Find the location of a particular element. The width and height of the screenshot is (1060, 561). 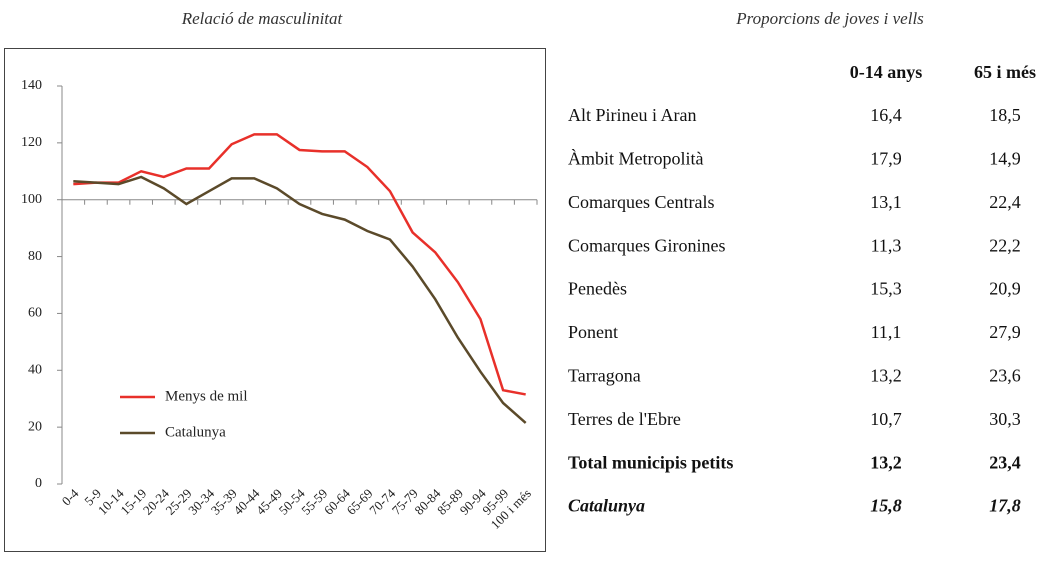

cell: 23,6 is located at coordinates (1005, 376).